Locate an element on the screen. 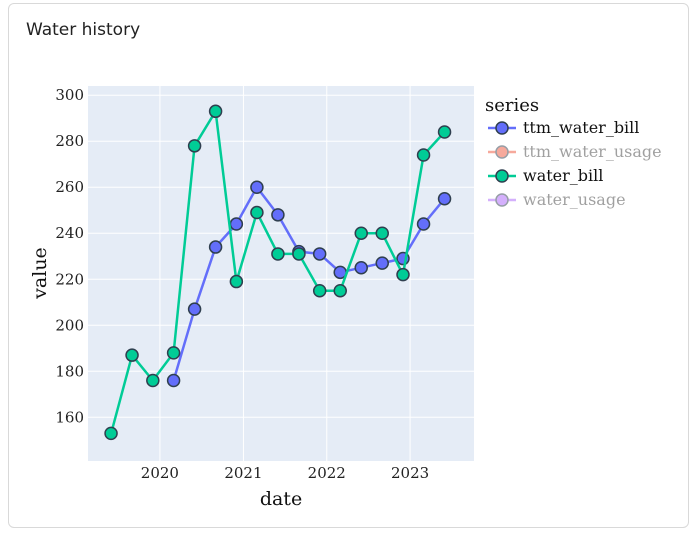 This screenshot has width=698, height=534. y-axis-title: value is located at coordinates (40, 273).